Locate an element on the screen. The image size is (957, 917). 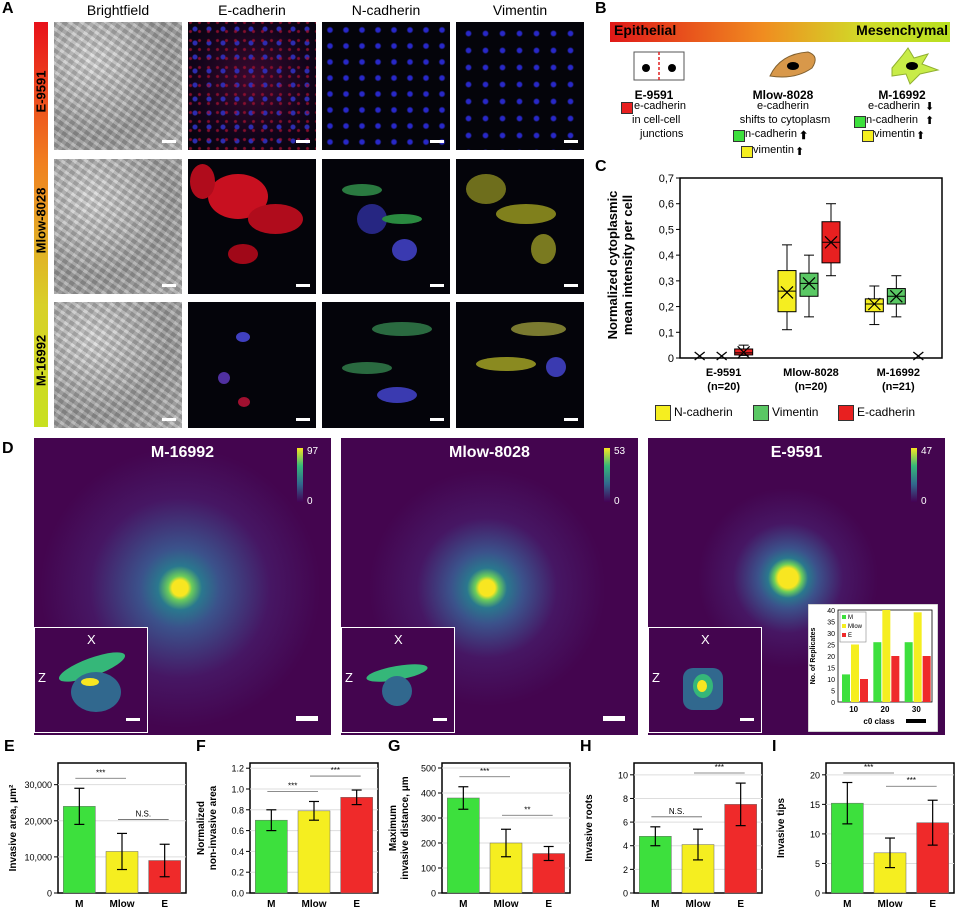
y-tick-label: 0.8 is located at coordinates (237, 810).